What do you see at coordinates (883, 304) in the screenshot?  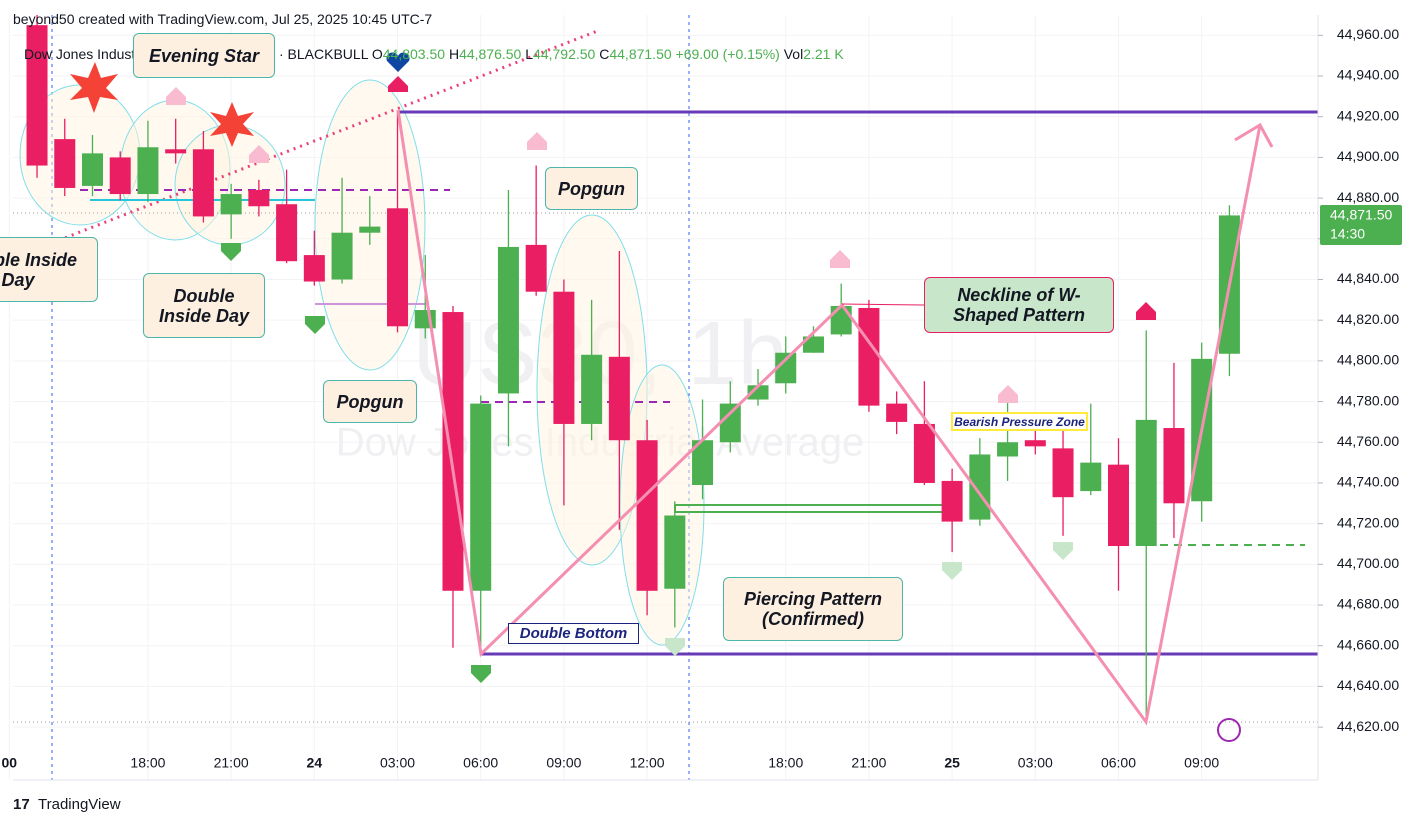 I see `connector` at bounding box center [883, 304].